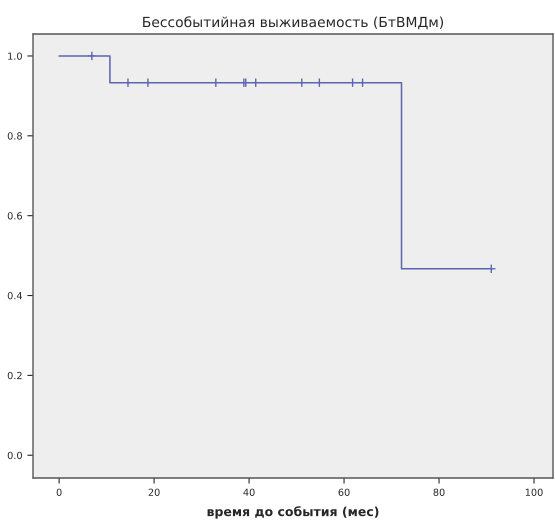 This screenshot has width=555, height=527. What do you see at coordinates (15, 56) in the screenshot?
I see `y-tick-label: 1.0` at bounding box center [15, 56].